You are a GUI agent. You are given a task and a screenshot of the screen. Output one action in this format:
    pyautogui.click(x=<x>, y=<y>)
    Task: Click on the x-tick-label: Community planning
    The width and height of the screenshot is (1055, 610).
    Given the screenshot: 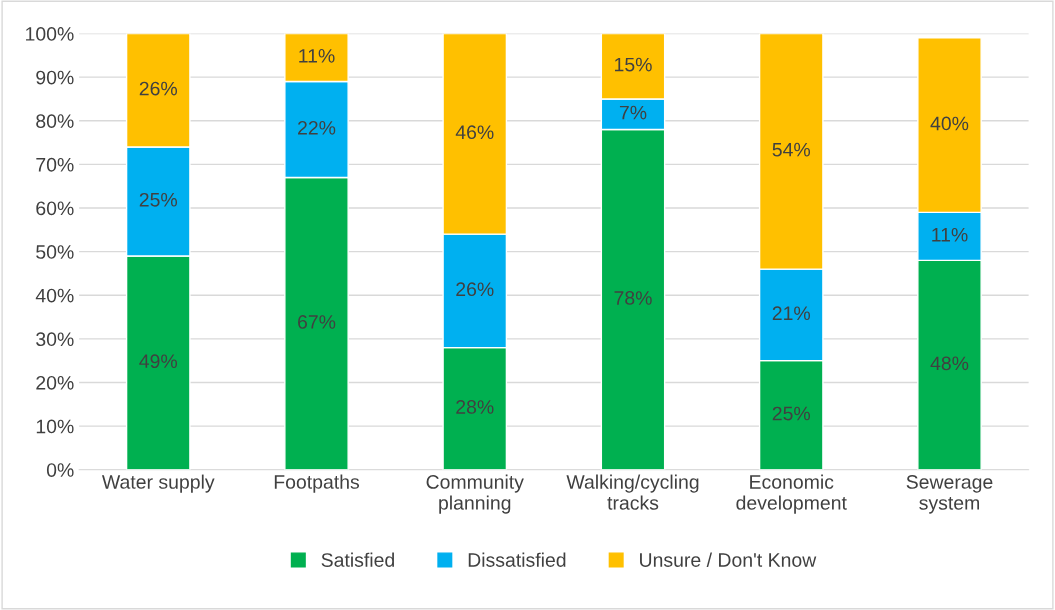 What is the action you would take?
    pyautogui.click(x=475, y=494)
    